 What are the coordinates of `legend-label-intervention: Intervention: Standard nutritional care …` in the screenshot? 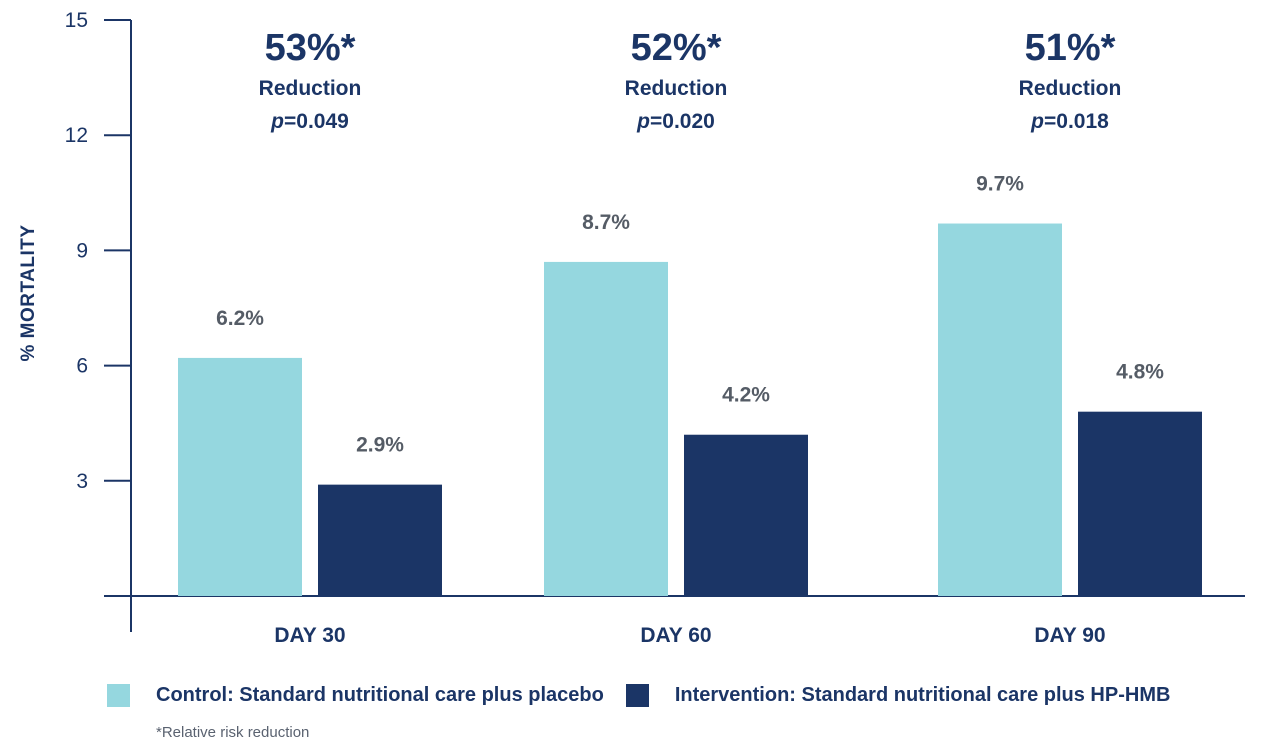 It's located at (923, 695).